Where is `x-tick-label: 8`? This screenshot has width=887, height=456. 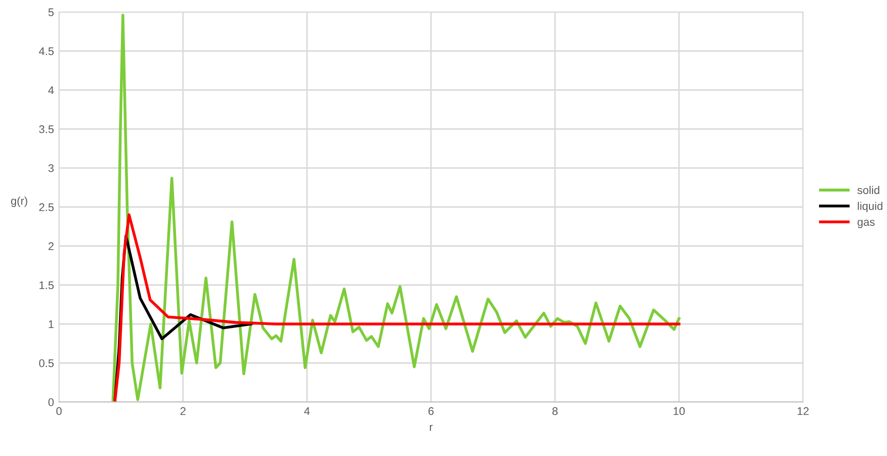
x-tick-label: 8 is located at coordinates (555, 411).